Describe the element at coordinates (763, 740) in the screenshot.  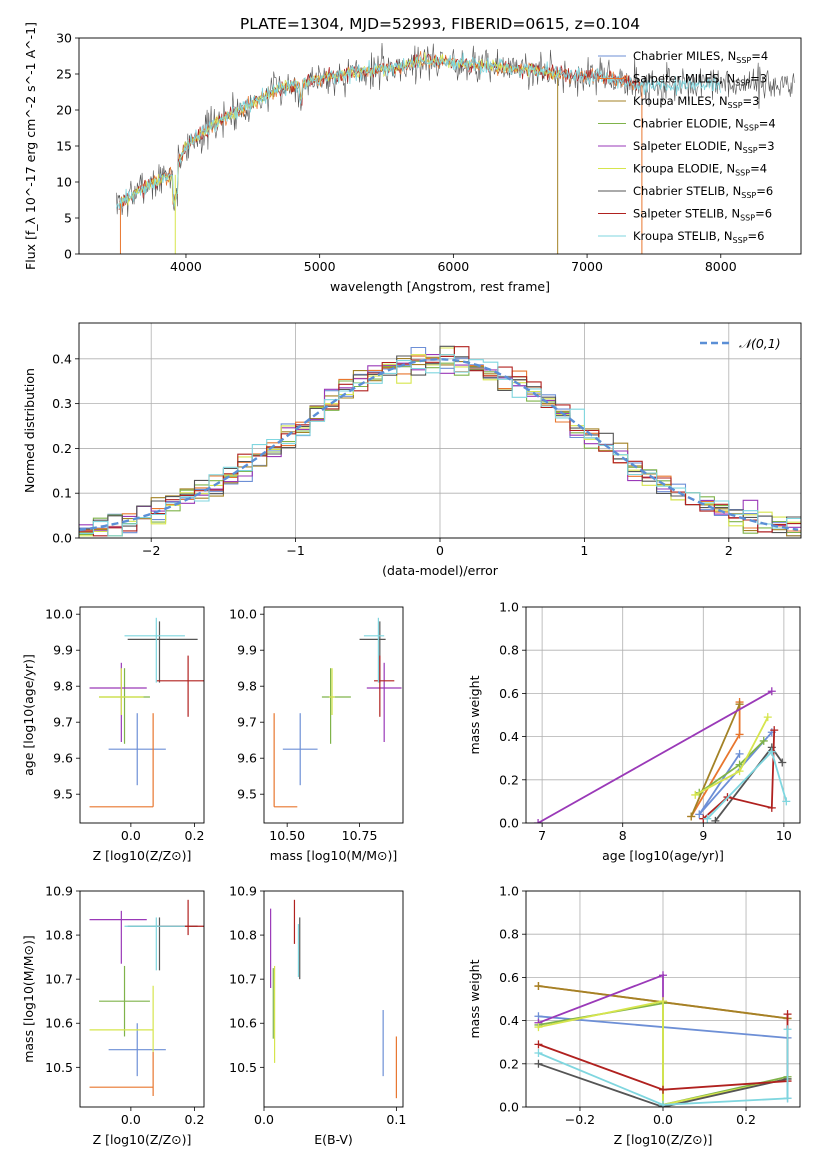
I see `weight-marker-chabrier-elodie` at that location.